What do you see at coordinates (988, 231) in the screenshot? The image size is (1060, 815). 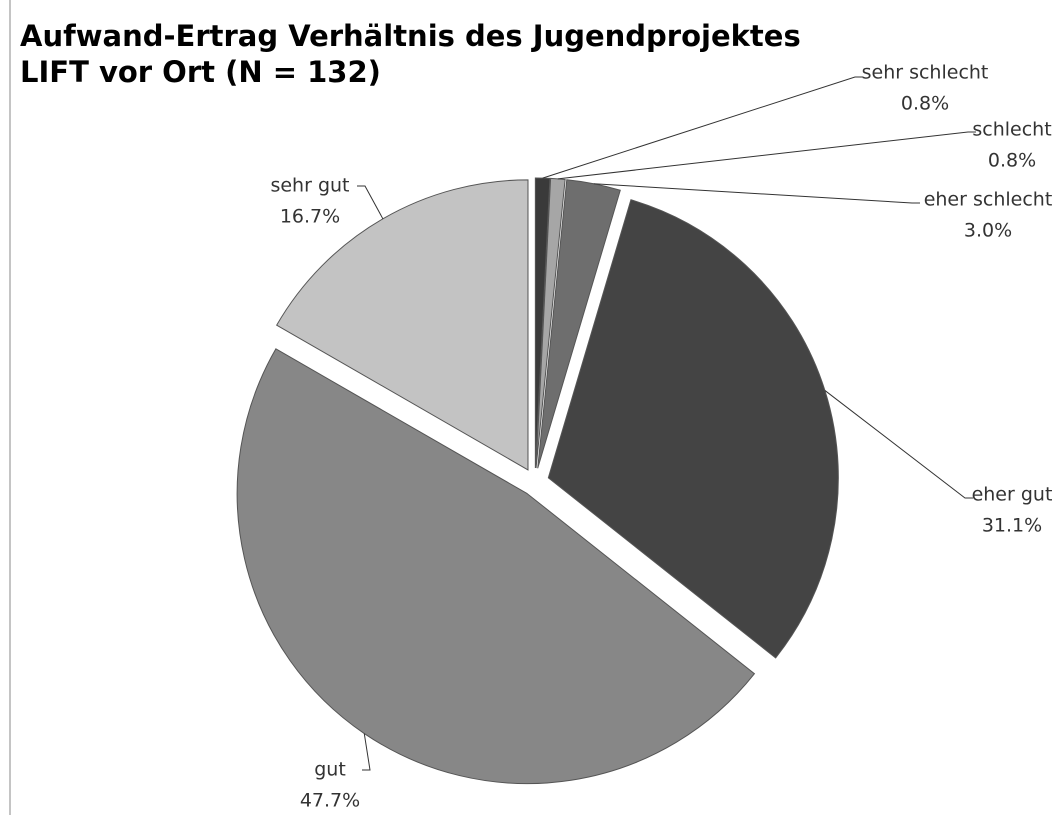 I see `value-label: 3.0%` at bounding box center [988, 231].